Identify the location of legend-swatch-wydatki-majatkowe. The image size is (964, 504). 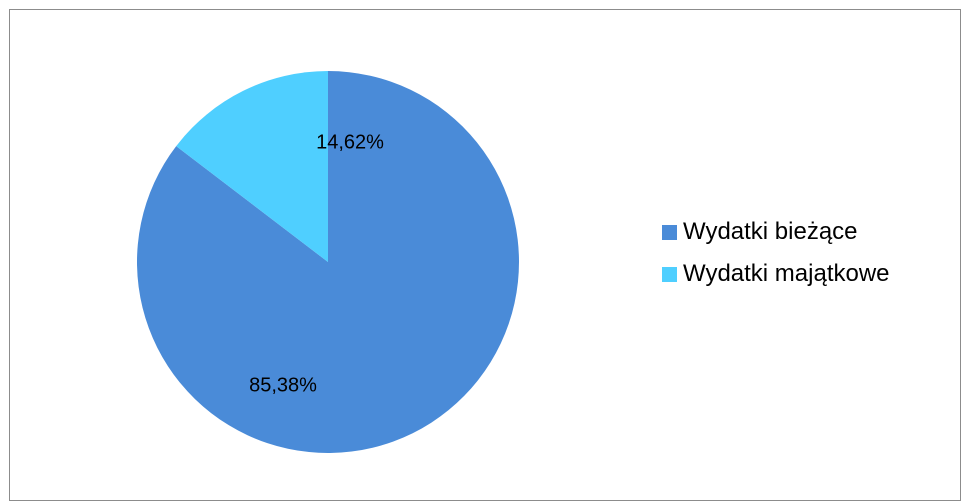
(669, 274).